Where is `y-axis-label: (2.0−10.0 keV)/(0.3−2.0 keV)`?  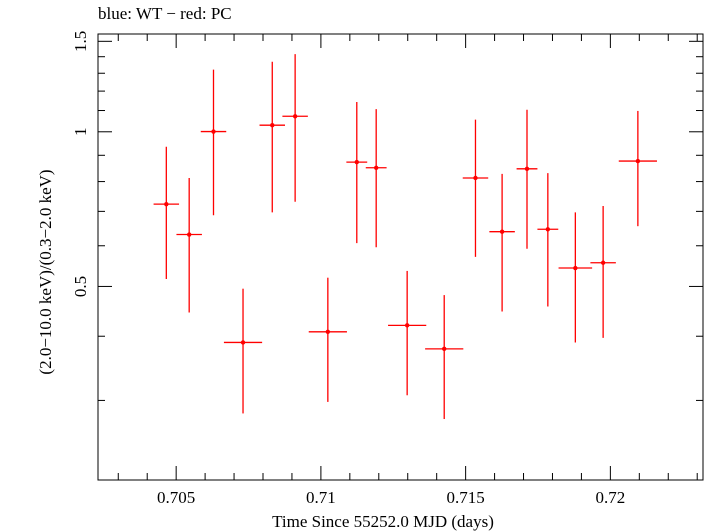
y-axis-label: (2.0−10.0 keV)/(0.3−2.0 keV) is located at coordinates (45, 271).